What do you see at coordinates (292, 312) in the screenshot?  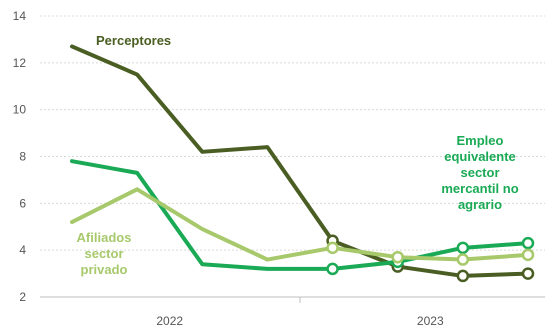 I see `x-axis: 2022 2023` at bounding box center [292, 312].